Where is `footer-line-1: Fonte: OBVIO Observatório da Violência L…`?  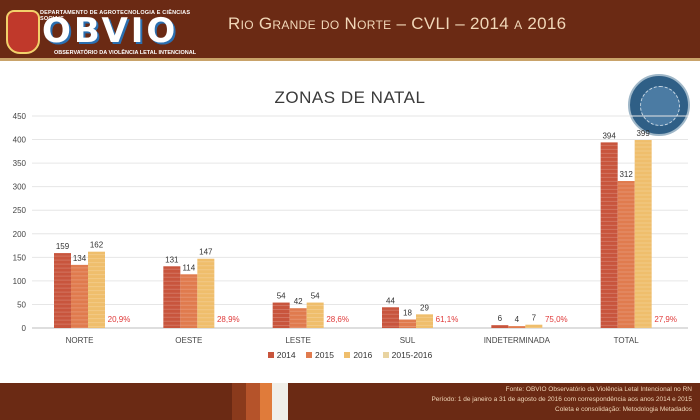
footer-line-1: Fonte: OBVIO Observatório da Violência L… is located at coordinates (598, 389).